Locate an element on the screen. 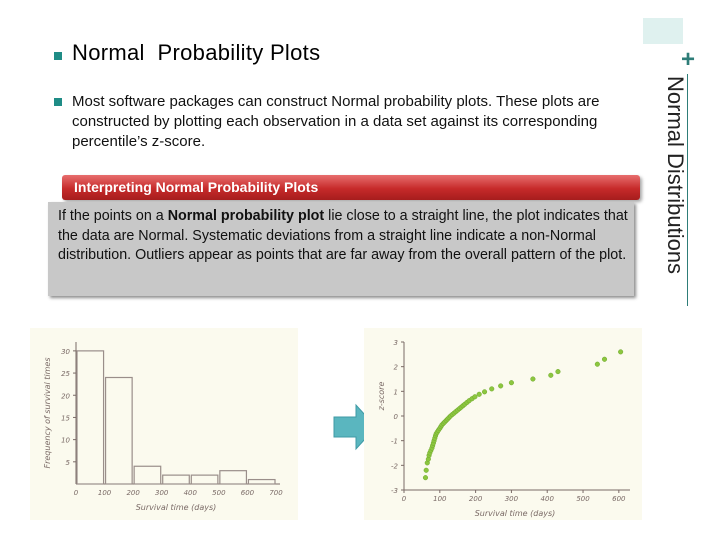  y-tick-label: -2 is located at coordinates (395, 466).